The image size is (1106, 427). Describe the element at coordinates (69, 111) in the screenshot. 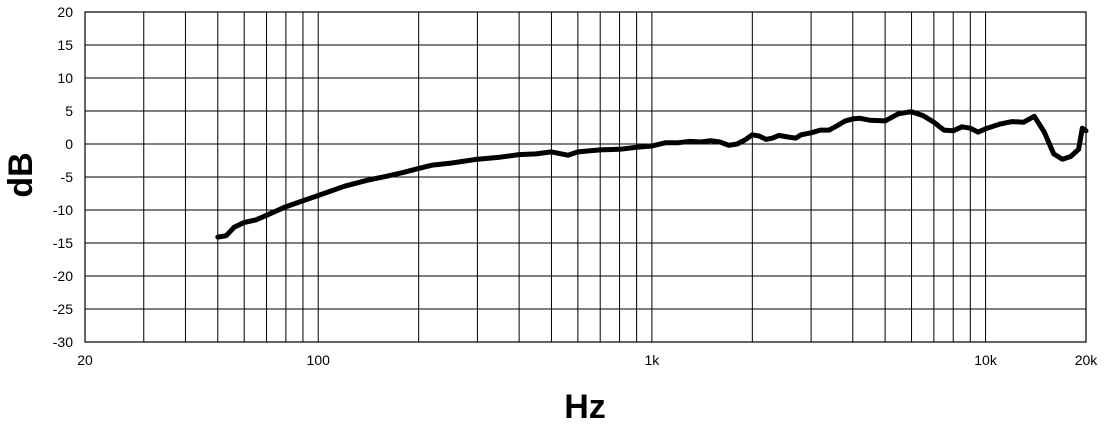

I see `y-tick-label: 5` at that location.